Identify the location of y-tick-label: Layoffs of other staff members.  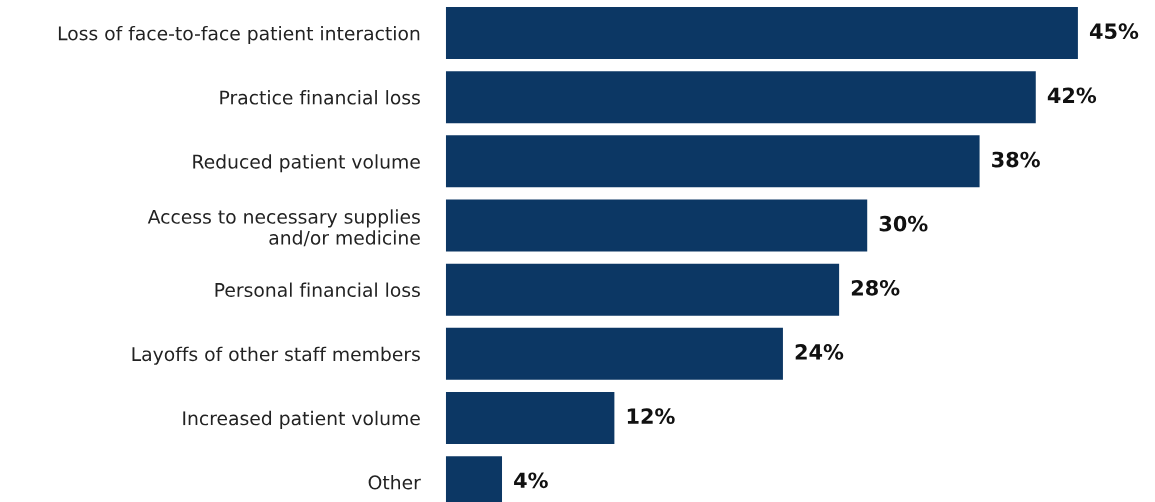
(276, 355).